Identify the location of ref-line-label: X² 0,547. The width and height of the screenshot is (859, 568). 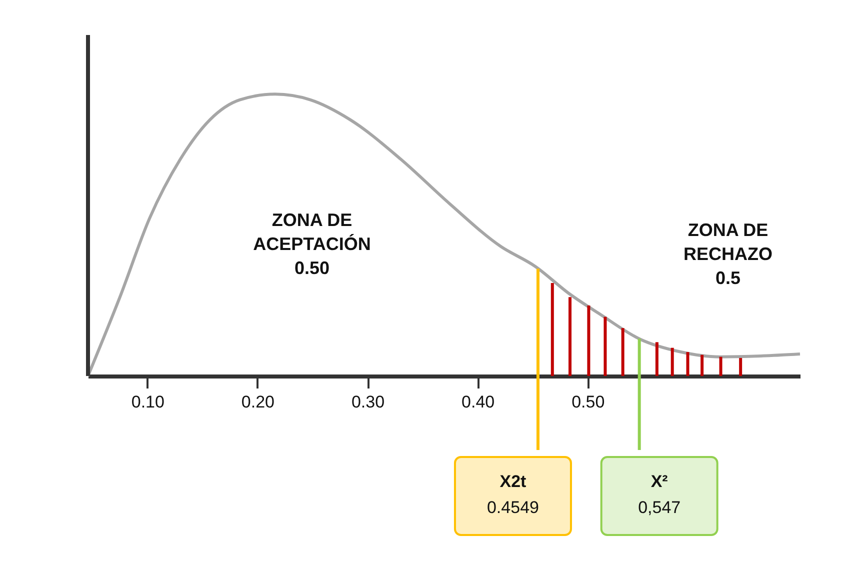
(659, 494).